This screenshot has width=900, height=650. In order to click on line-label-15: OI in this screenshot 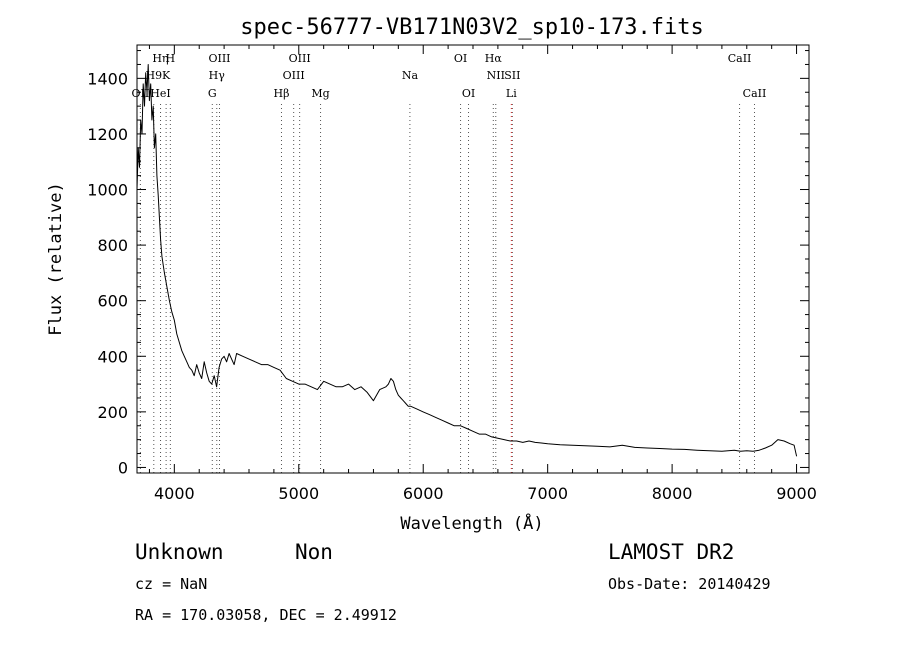, I will do `click(468, 93)`.